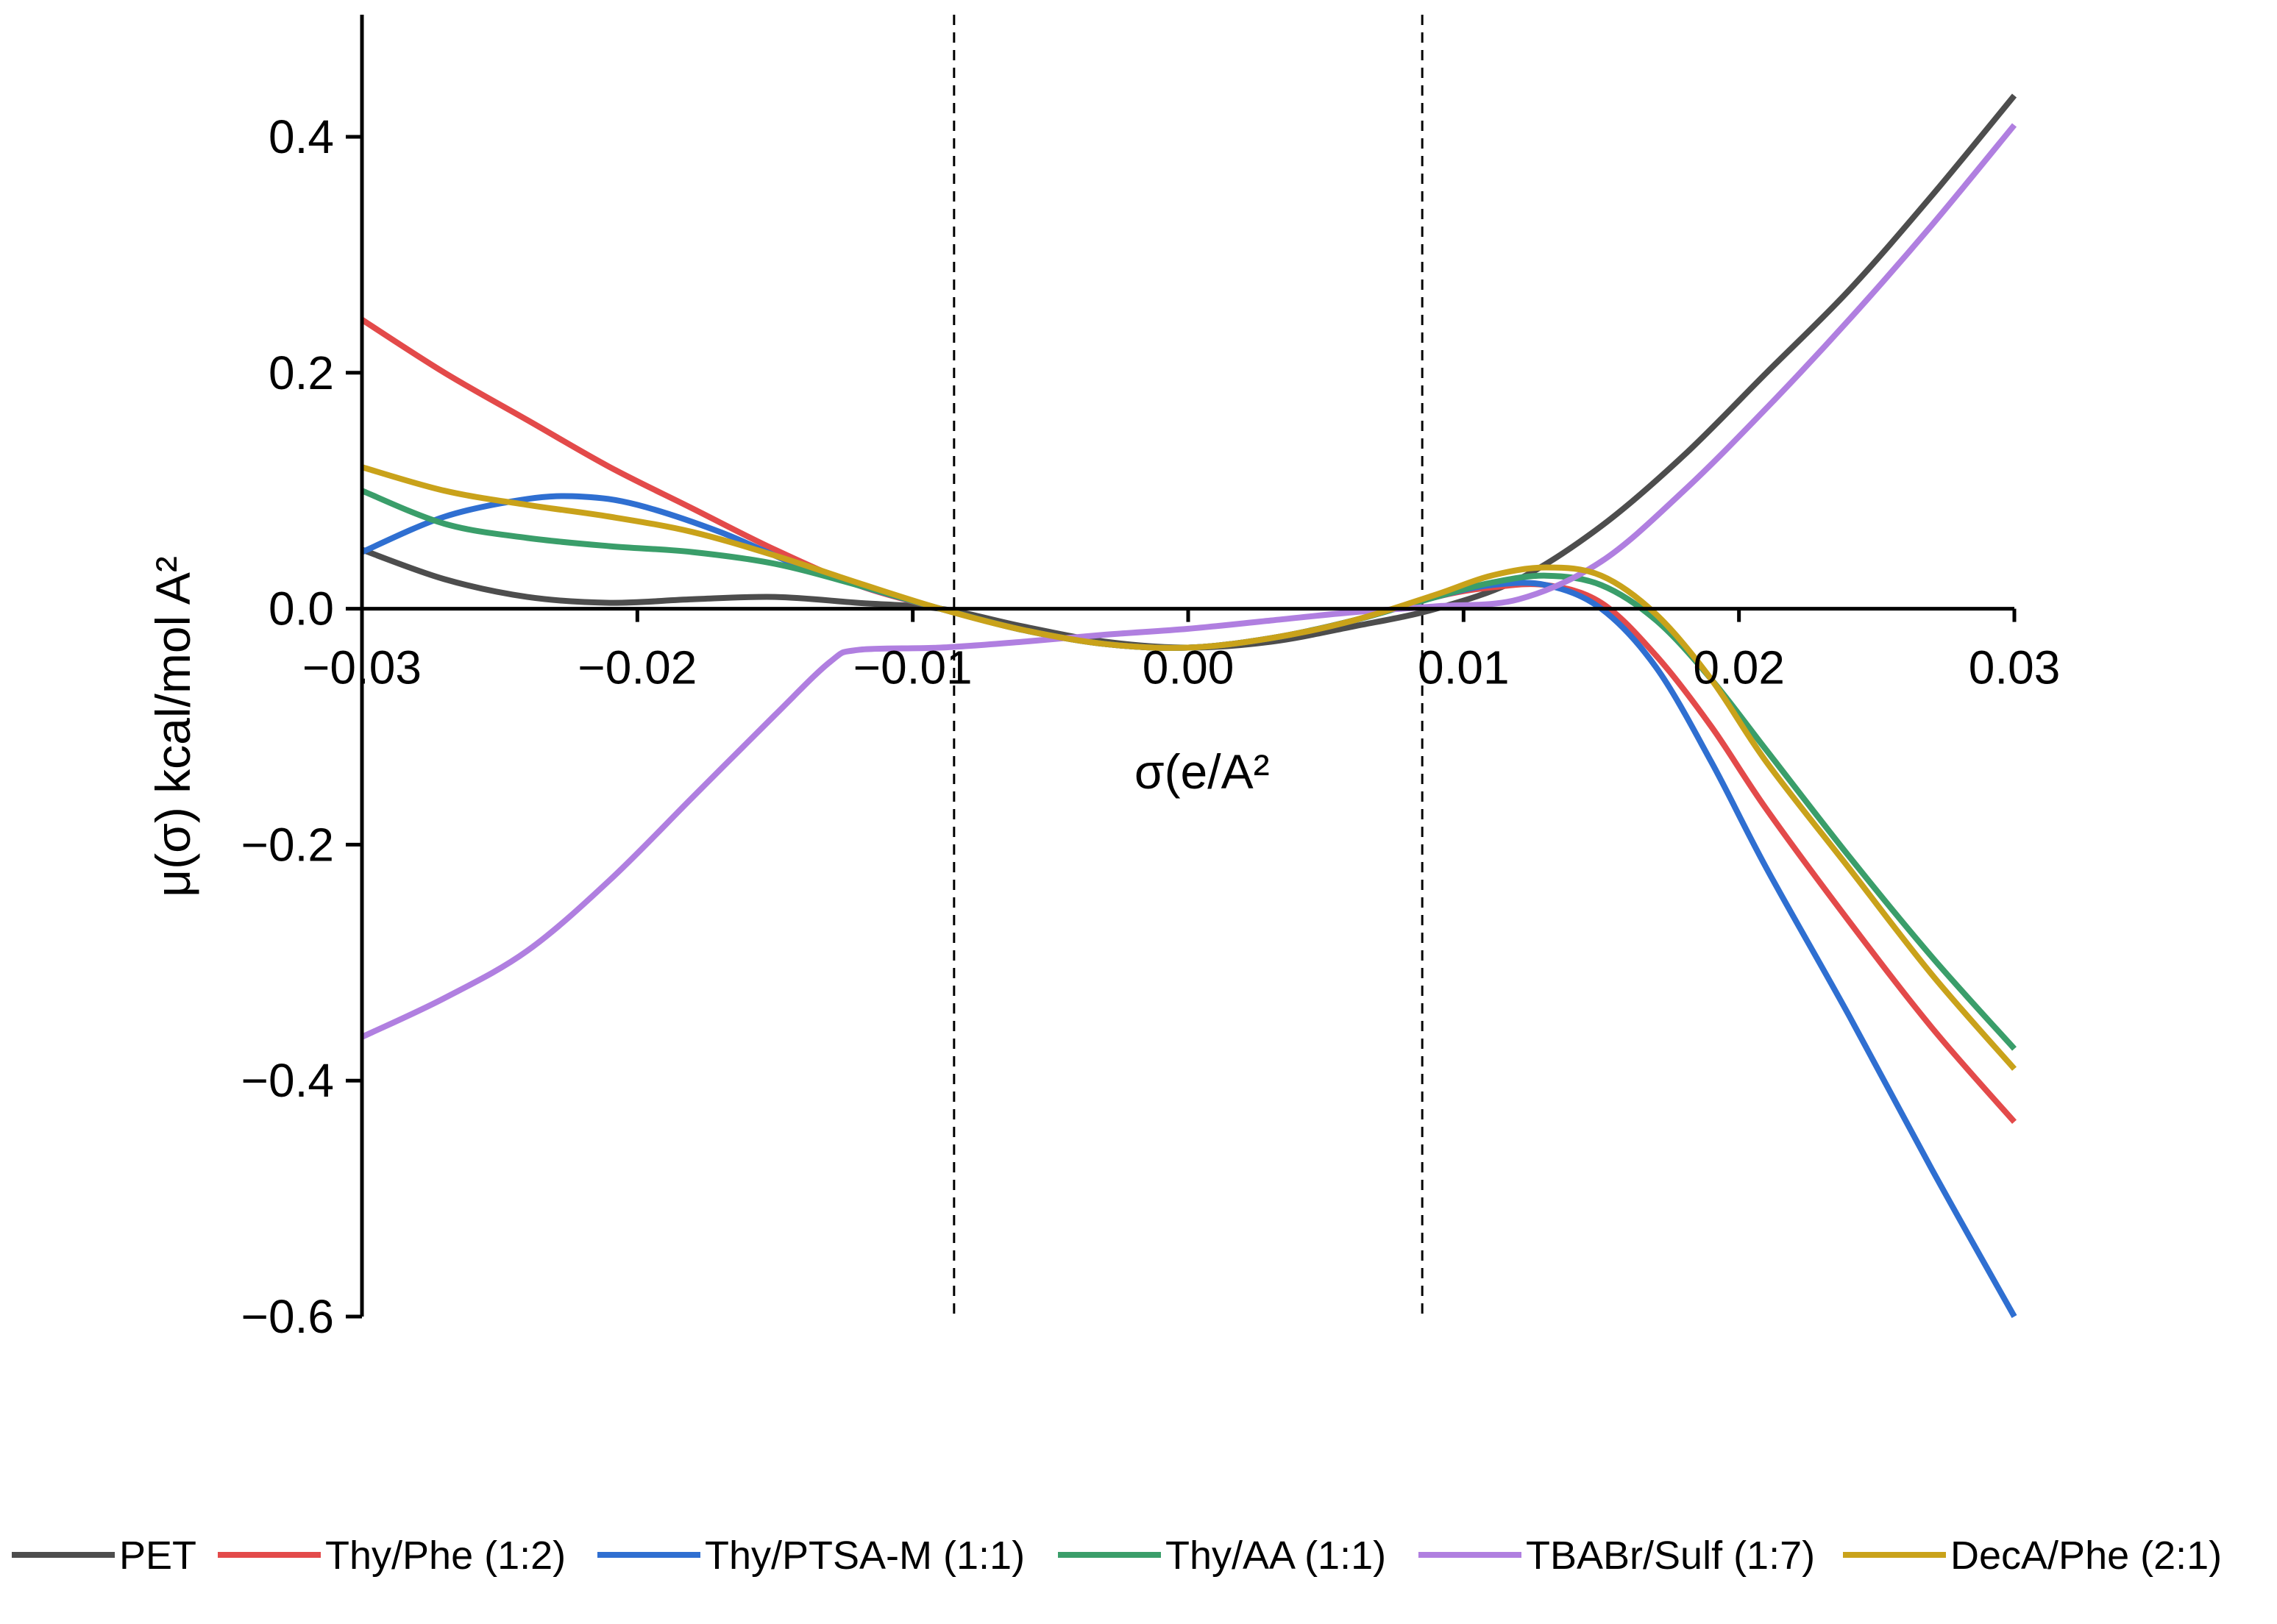 The width and height of the screenshot is (2277, 1624). Describe the element at coordinates (287, 1316) in the screenshot. I see `y-tick-label: −0.6` at that location.